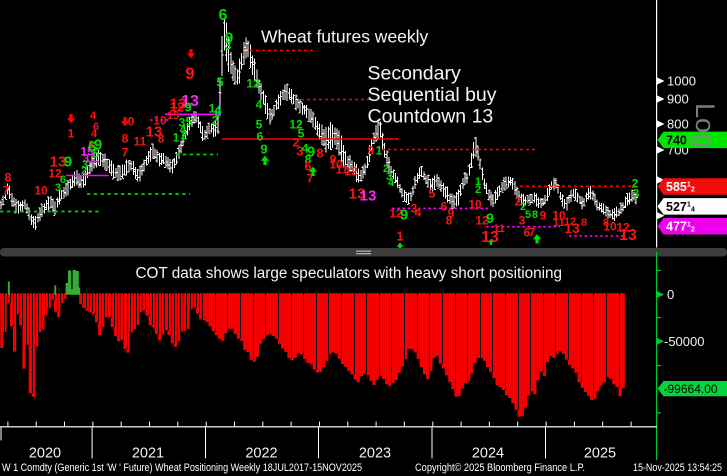 Image resolution: width=727 pixels, height=476 pixels. Describe the element at coordinates (431, 116) in the screenshot. I see `svg-text: Countdown 13` at that location.